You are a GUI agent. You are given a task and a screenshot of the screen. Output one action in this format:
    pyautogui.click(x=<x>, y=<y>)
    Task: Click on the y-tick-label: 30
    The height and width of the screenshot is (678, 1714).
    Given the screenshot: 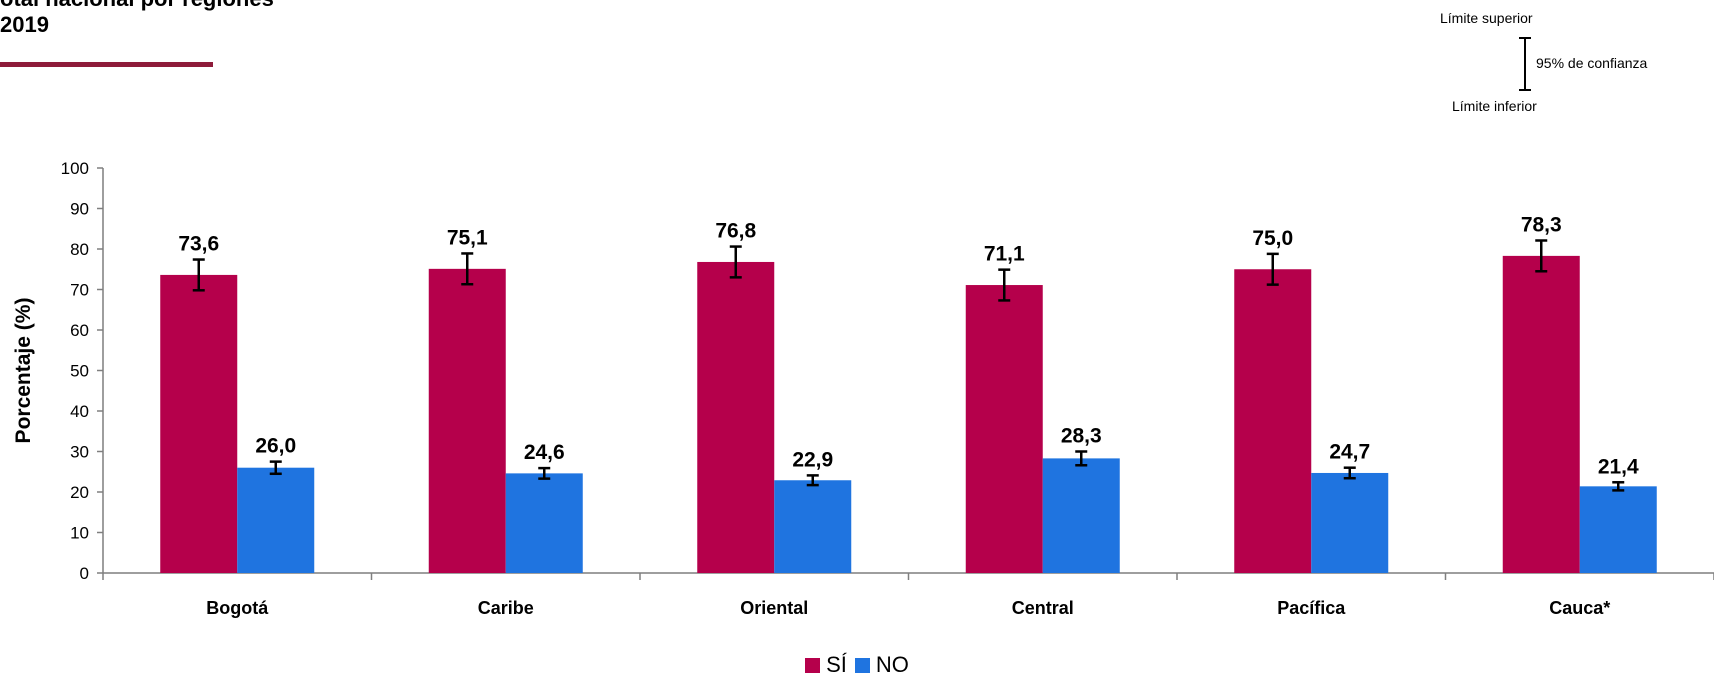 What is the action you would take?
    pyautogui.click(x=79, y=452)
    